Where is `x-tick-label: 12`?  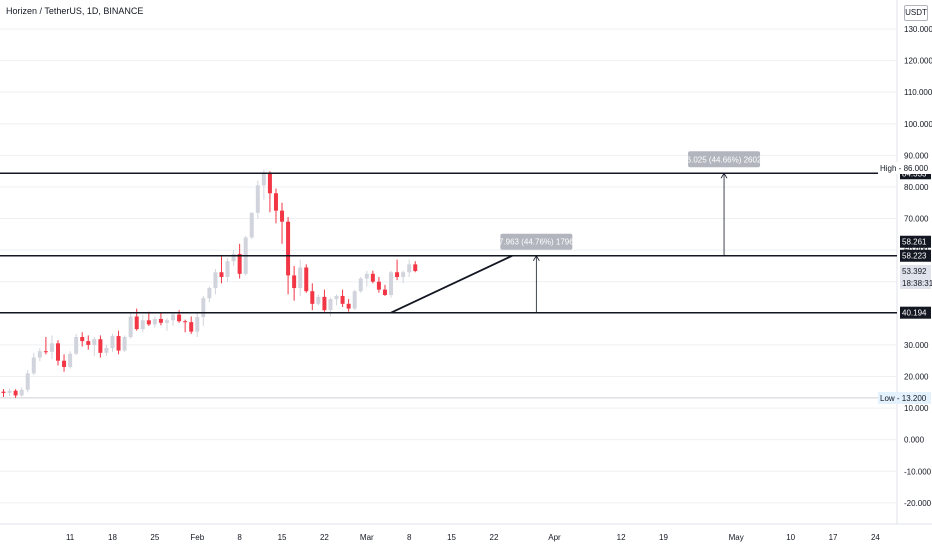 x-tick-label: 12 is located at coordinates (621, 537).